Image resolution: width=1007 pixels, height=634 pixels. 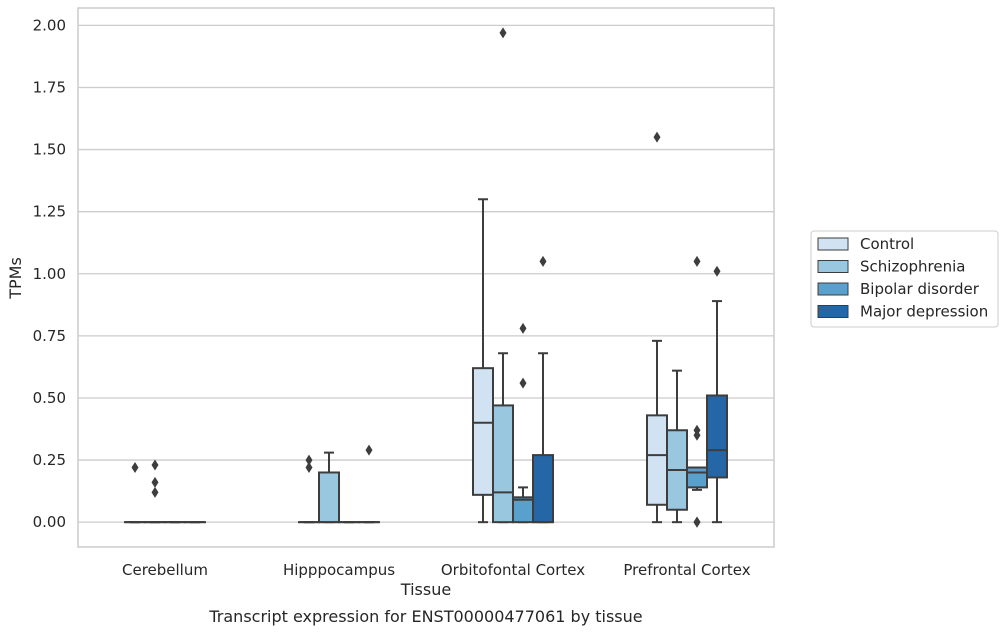 I want to click on y-axis-label: TPMs, so click(x=15, y=278).